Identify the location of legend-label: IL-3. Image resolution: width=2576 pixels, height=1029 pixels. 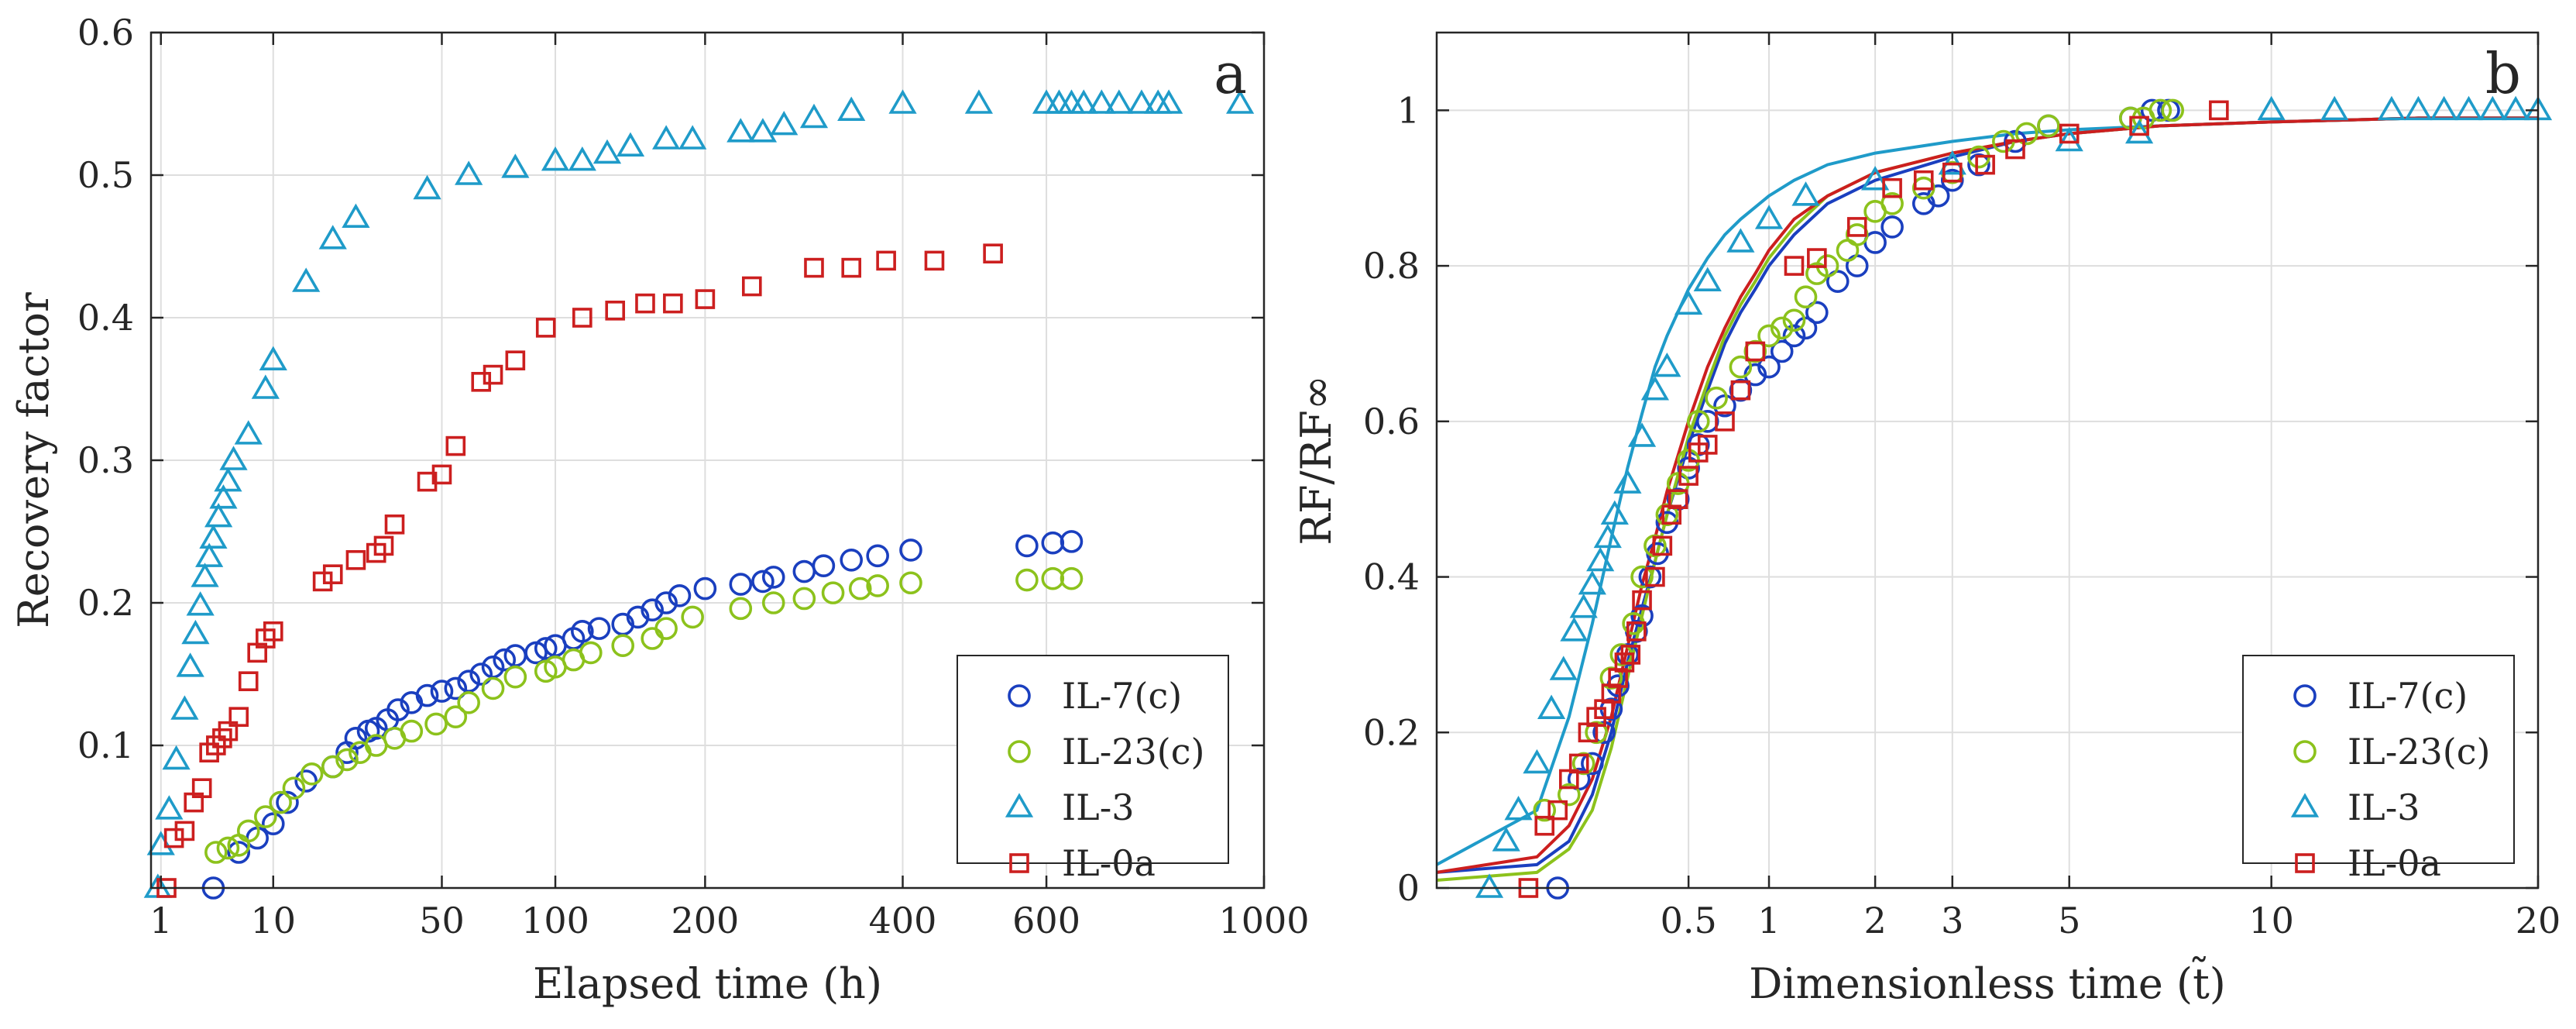
(1098, 807).